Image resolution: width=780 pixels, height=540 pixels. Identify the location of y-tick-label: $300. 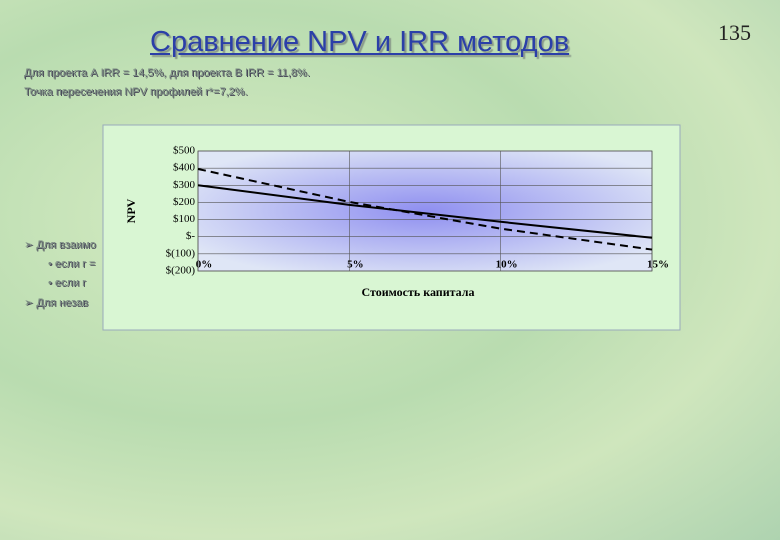
(184, 185).